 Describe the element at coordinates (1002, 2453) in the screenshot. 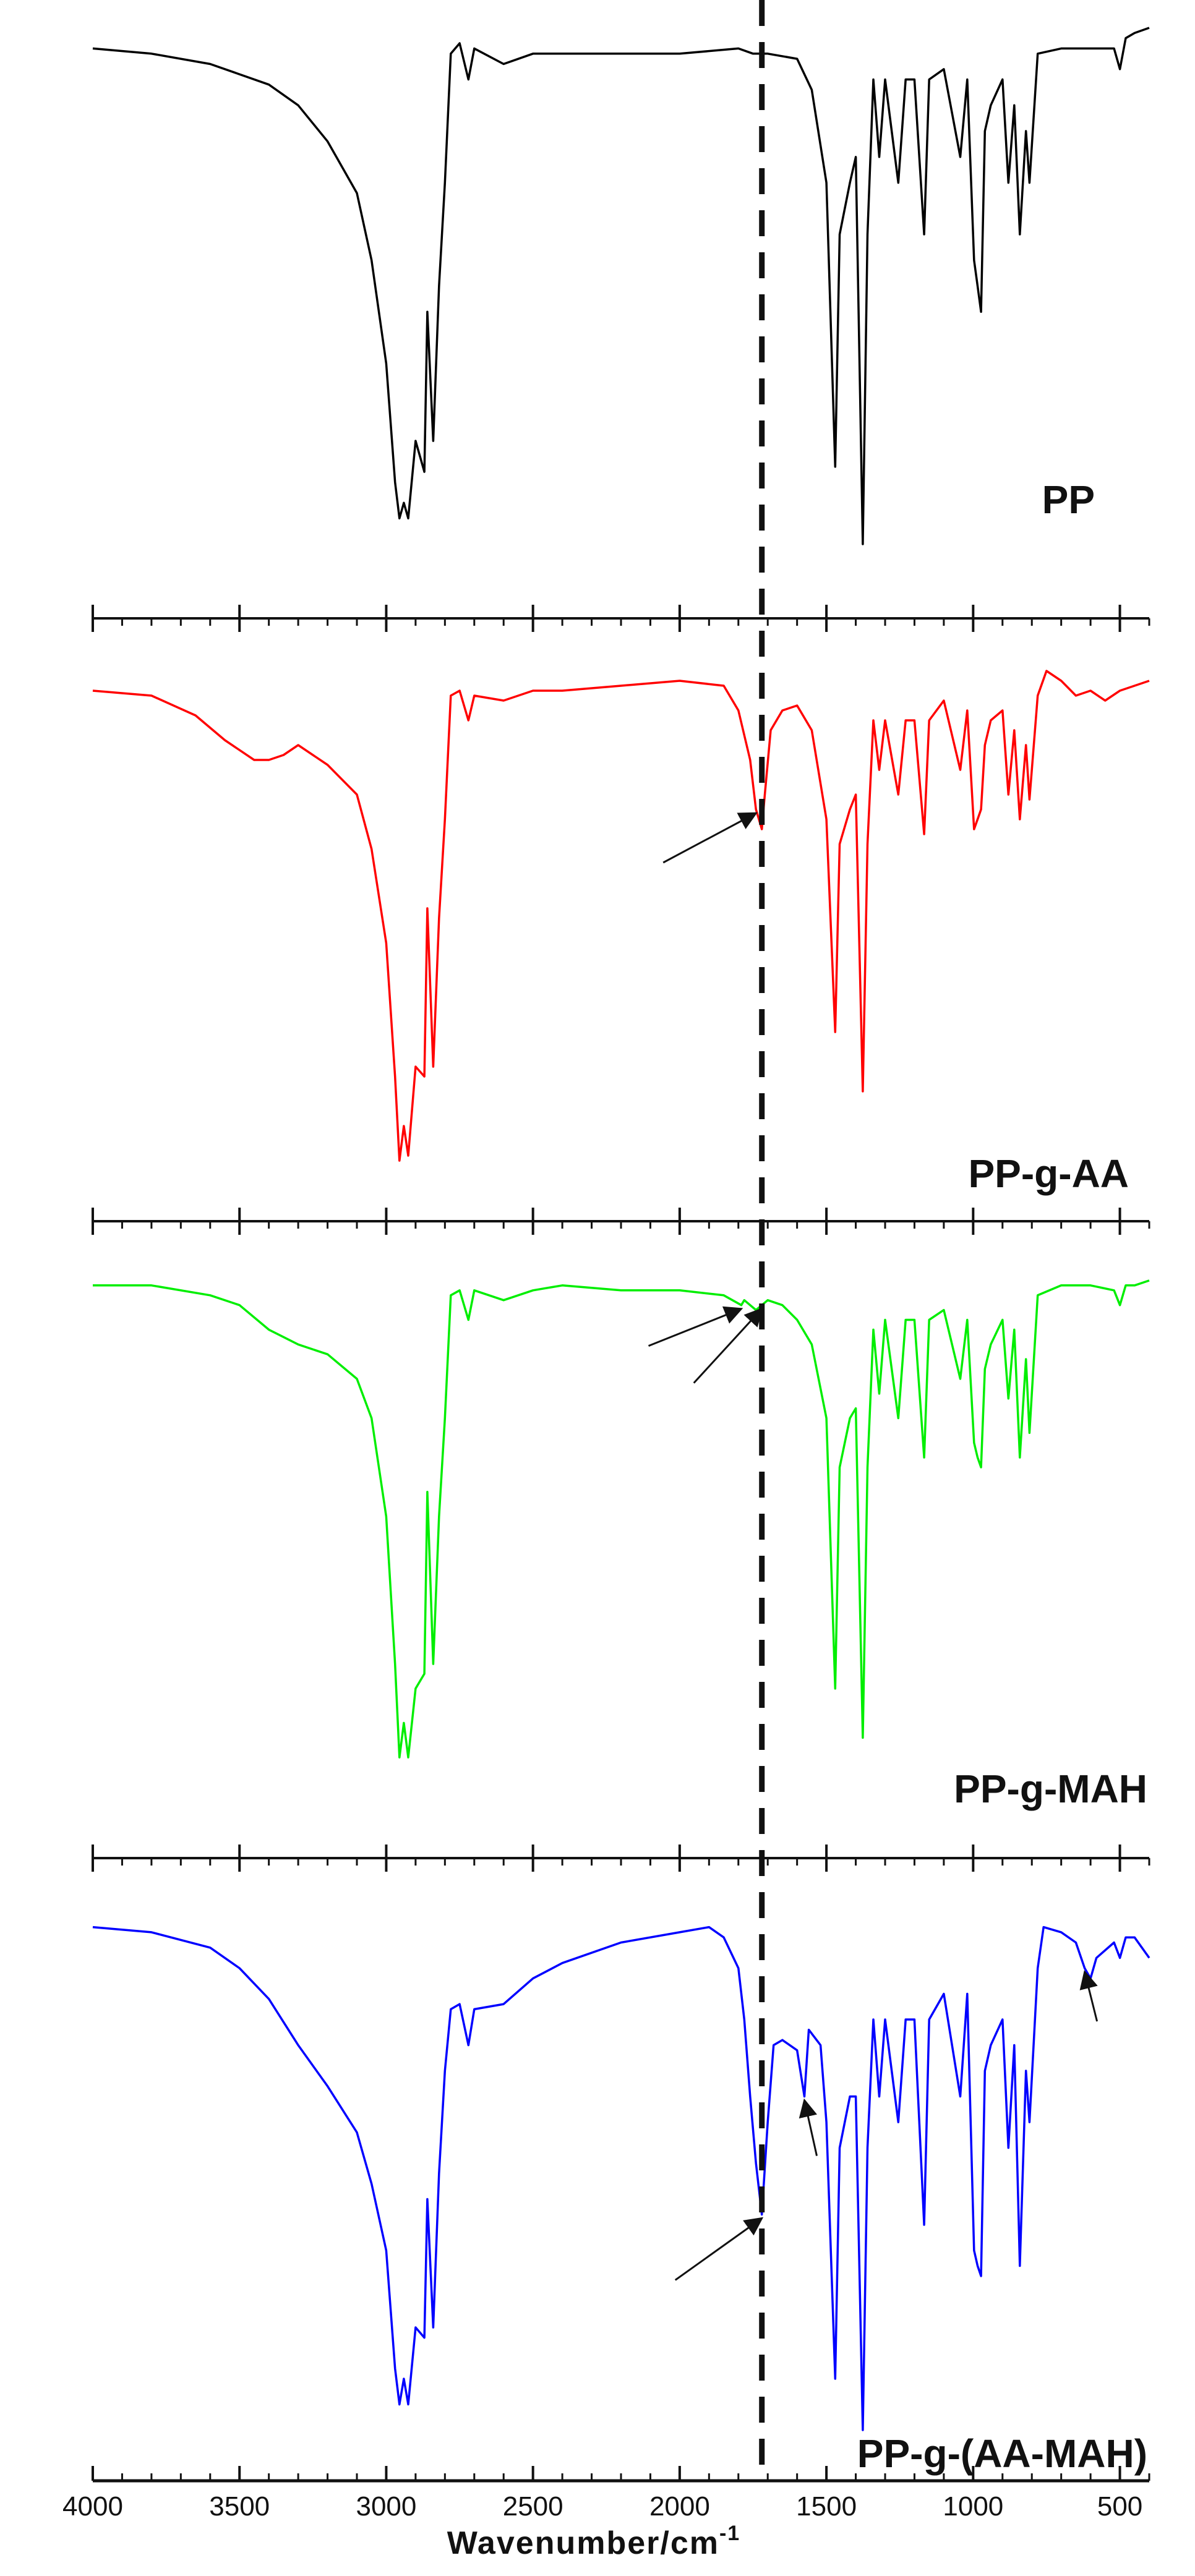

I see `series-label-4: PP-g-(AA-MAH)` at that location.